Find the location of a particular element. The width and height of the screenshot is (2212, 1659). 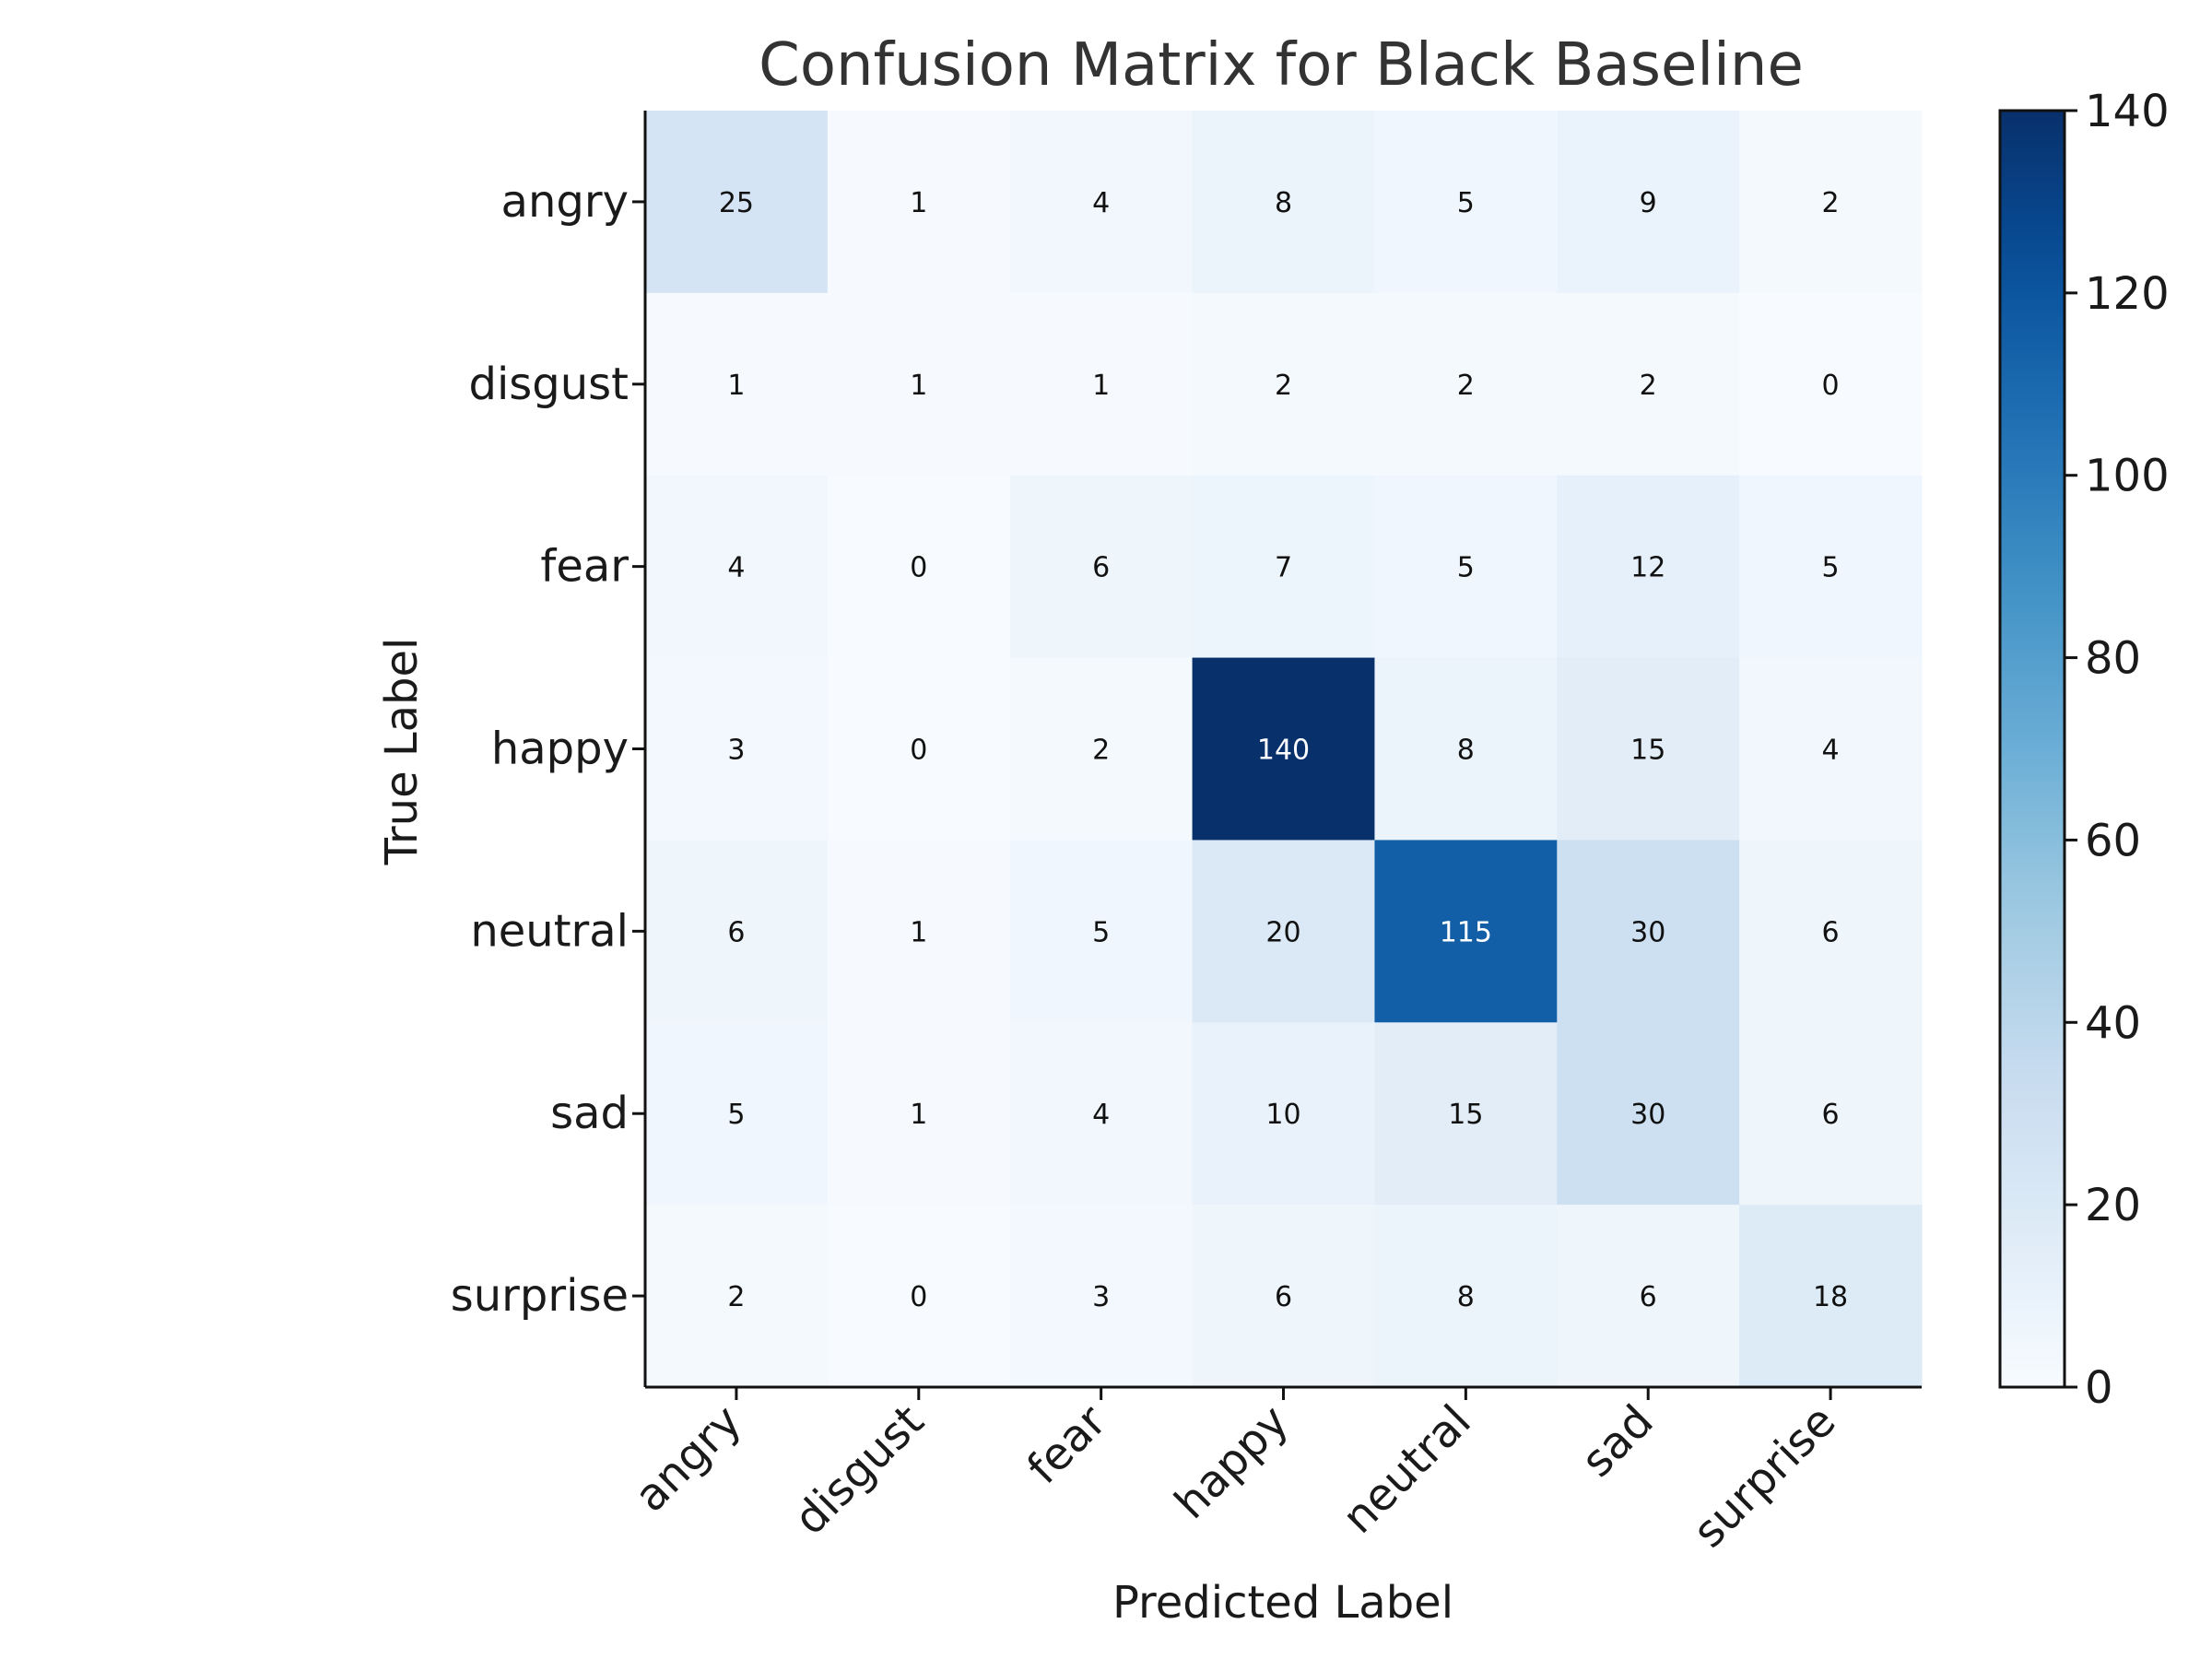

x-tick-label: neutral is located at coordinates (1407, 1469).